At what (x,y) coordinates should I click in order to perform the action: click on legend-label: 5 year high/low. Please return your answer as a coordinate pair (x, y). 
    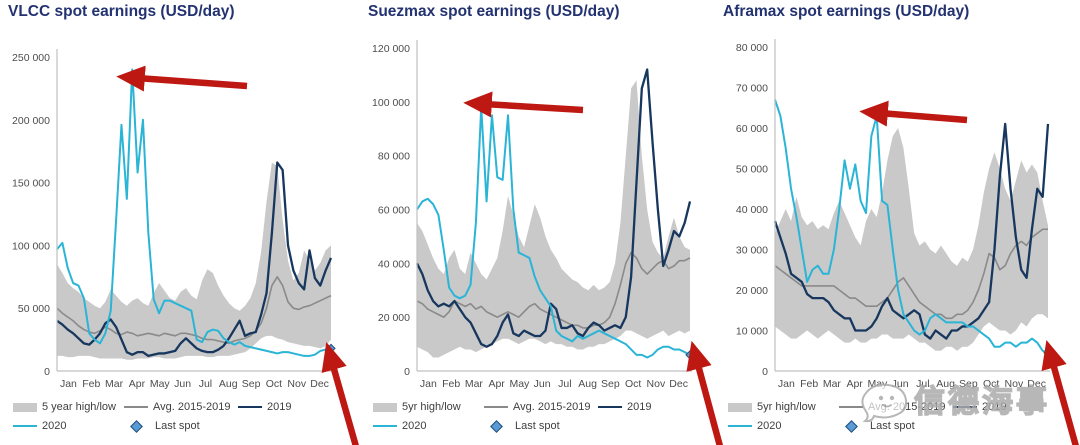
    Looking at the image, I should click on (79, 407).